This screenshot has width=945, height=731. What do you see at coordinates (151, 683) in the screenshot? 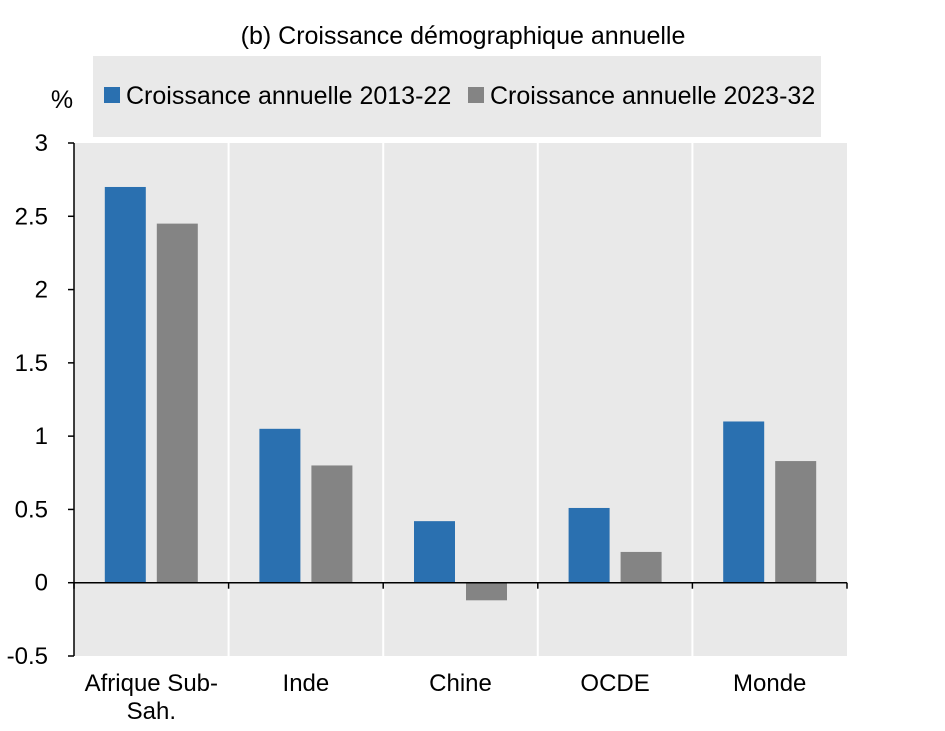
I see `x-tick-label: Afrique Sub-` at bounding box center [151, 683].